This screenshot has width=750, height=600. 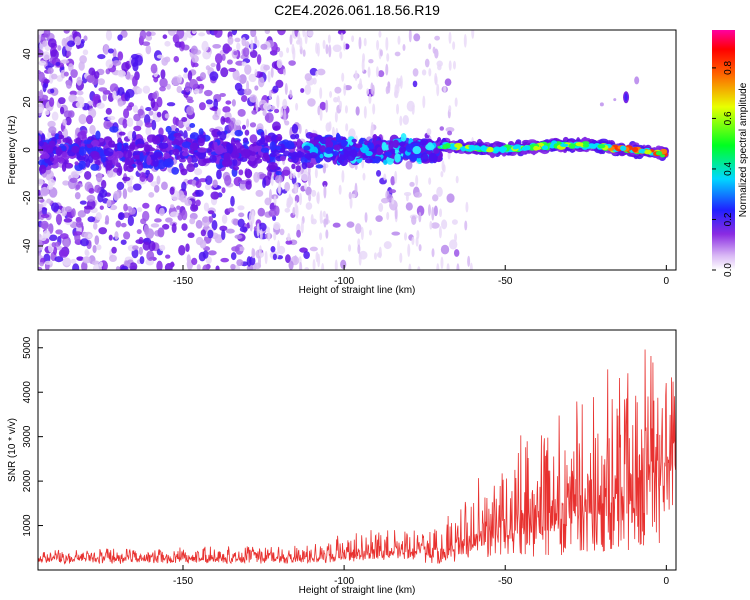 What do you see at coordinates (728, 118) in the screenshot?
I see `colorbar-tick-label: 0.6` at bounding box center [728, 118].